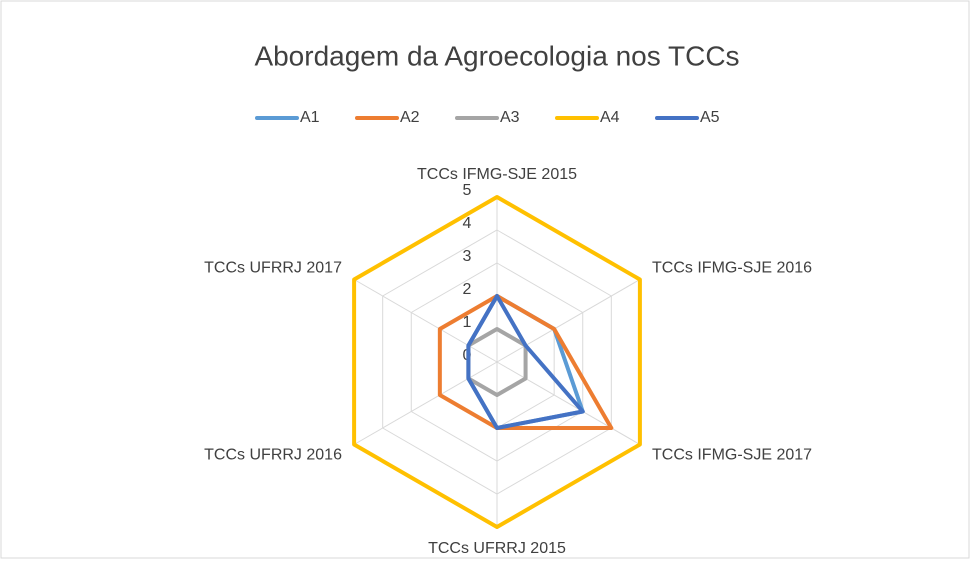 This screenshot has height=565, width=971. What do you see at coordinates (610, 117) in the screenshot?
I see `legend-label: A4` at bounding box center [610, 117].